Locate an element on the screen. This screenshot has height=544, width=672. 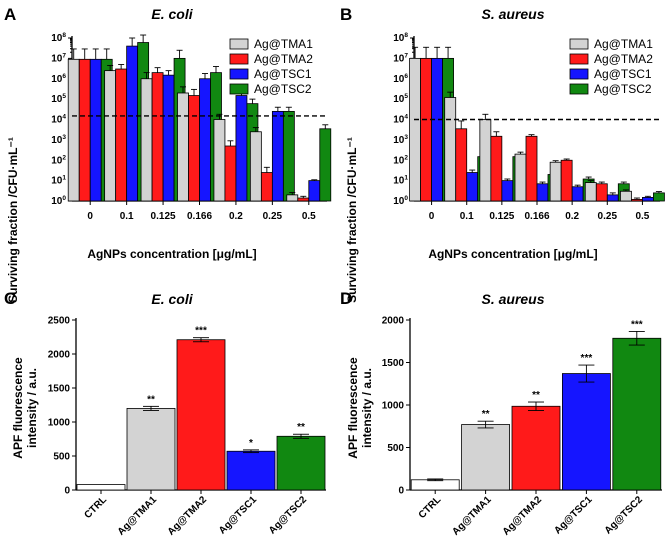
panel-d-xtick-label: CTRL is located at coordinates (430, 507).